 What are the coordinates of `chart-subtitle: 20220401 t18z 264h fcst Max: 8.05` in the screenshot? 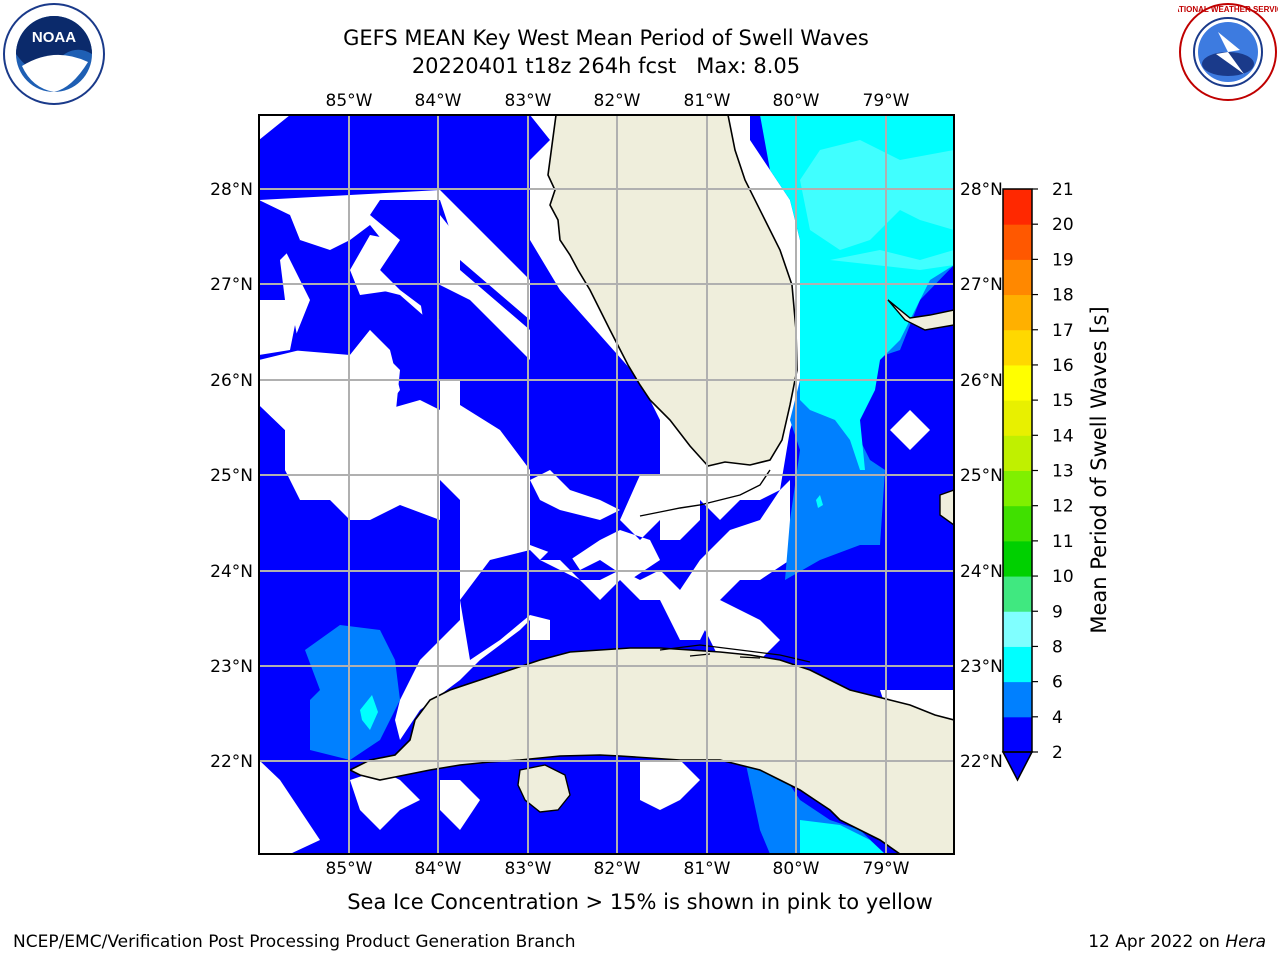 It's located at (606, 66).